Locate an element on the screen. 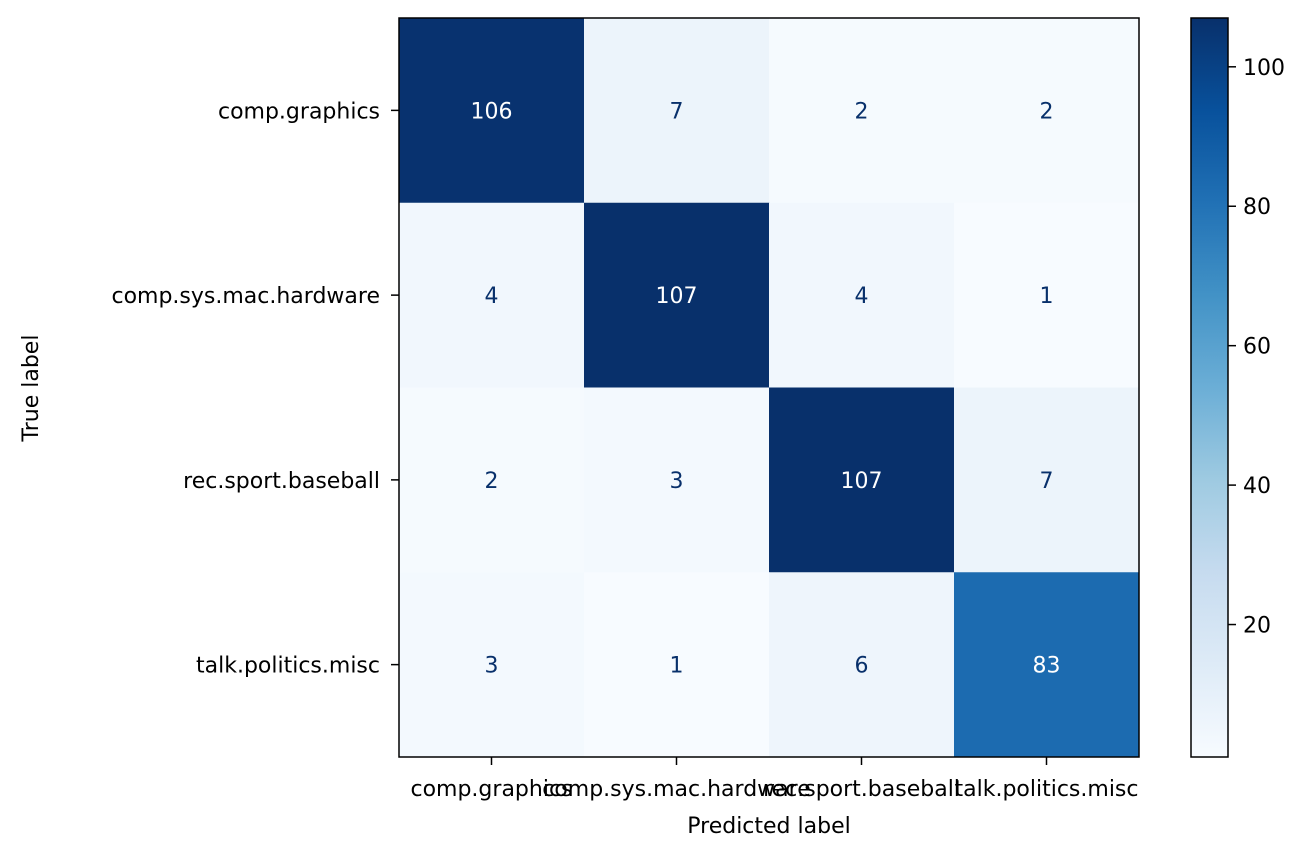 Image resolution: width=1316 pixels, height=863 pixels. y-tick-label: comp.graphics is located at coordinates (299, 111).